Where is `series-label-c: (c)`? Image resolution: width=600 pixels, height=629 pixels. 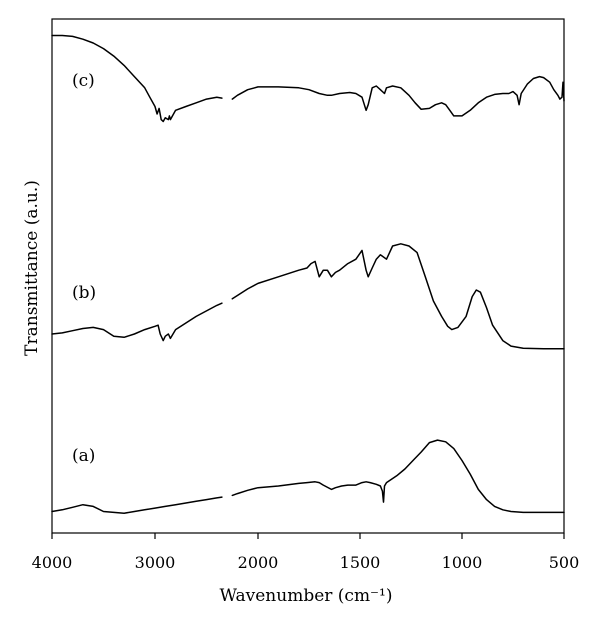 series-label-c: (c) is located at coordinates (83, 81).